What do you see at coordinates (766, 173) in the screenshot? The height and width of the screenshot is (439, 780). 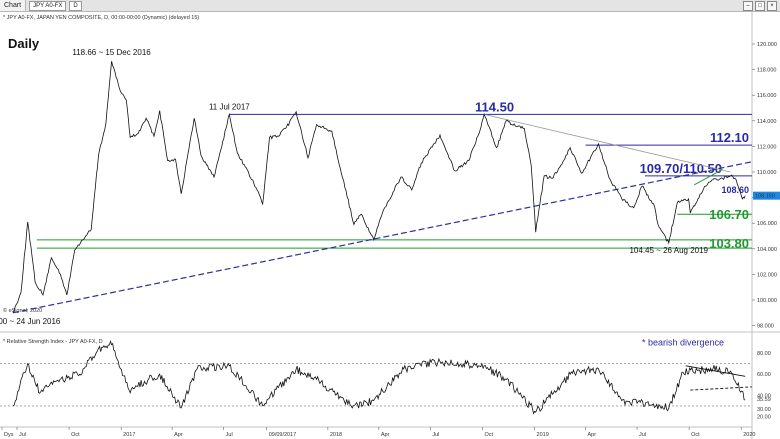 I see `price-tick-label: 110.000` at bounding box center [766, 173].